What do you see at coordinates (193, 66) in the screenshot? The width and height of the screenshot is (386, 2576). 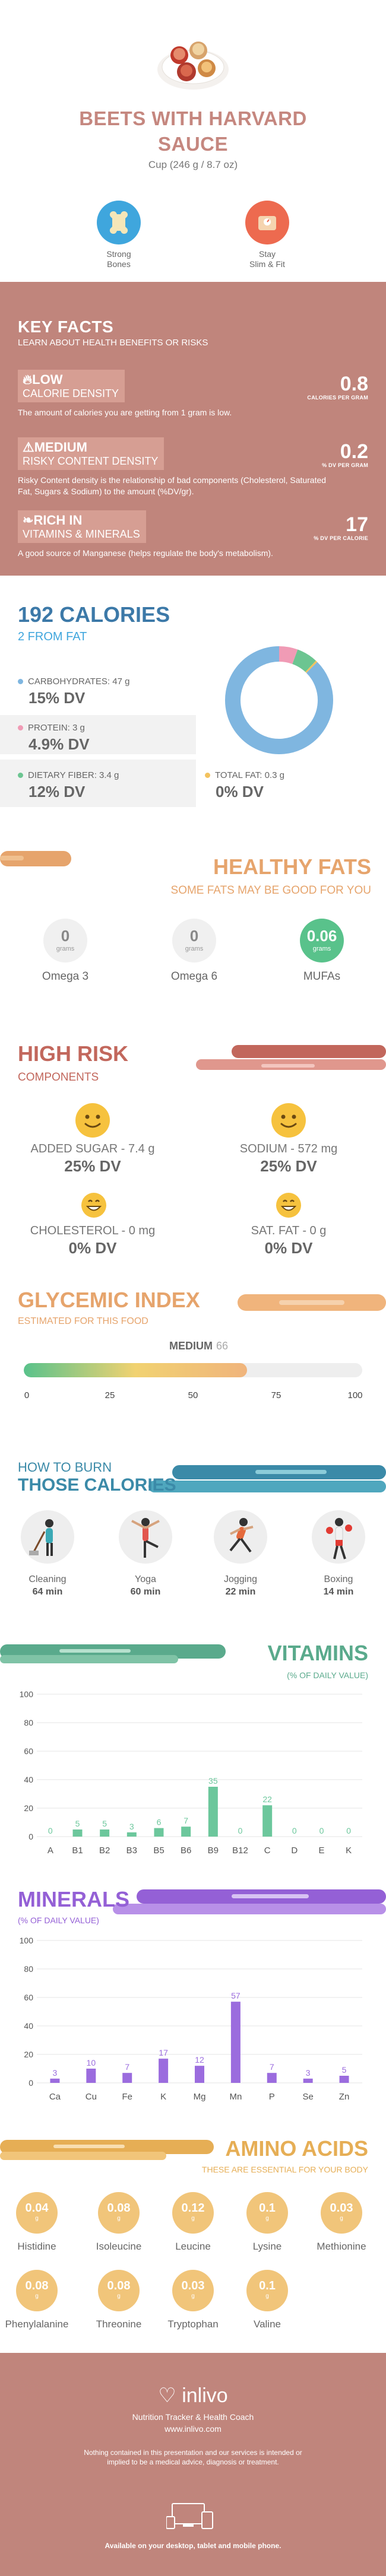 I see `dish-image-icon` at bounding box center [193, 66].